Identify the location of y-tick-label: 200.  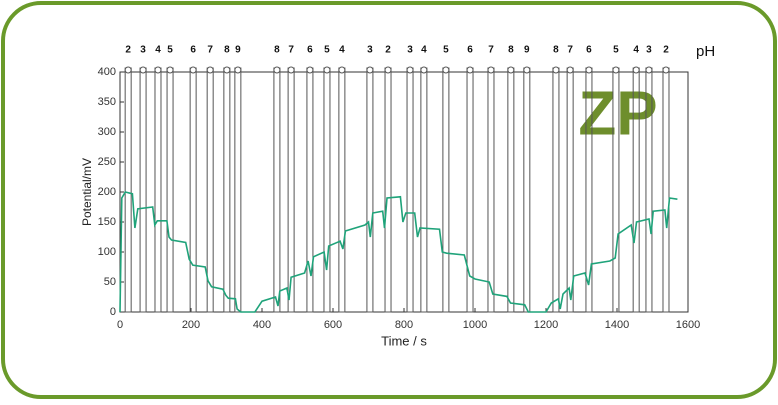
(107, 192).